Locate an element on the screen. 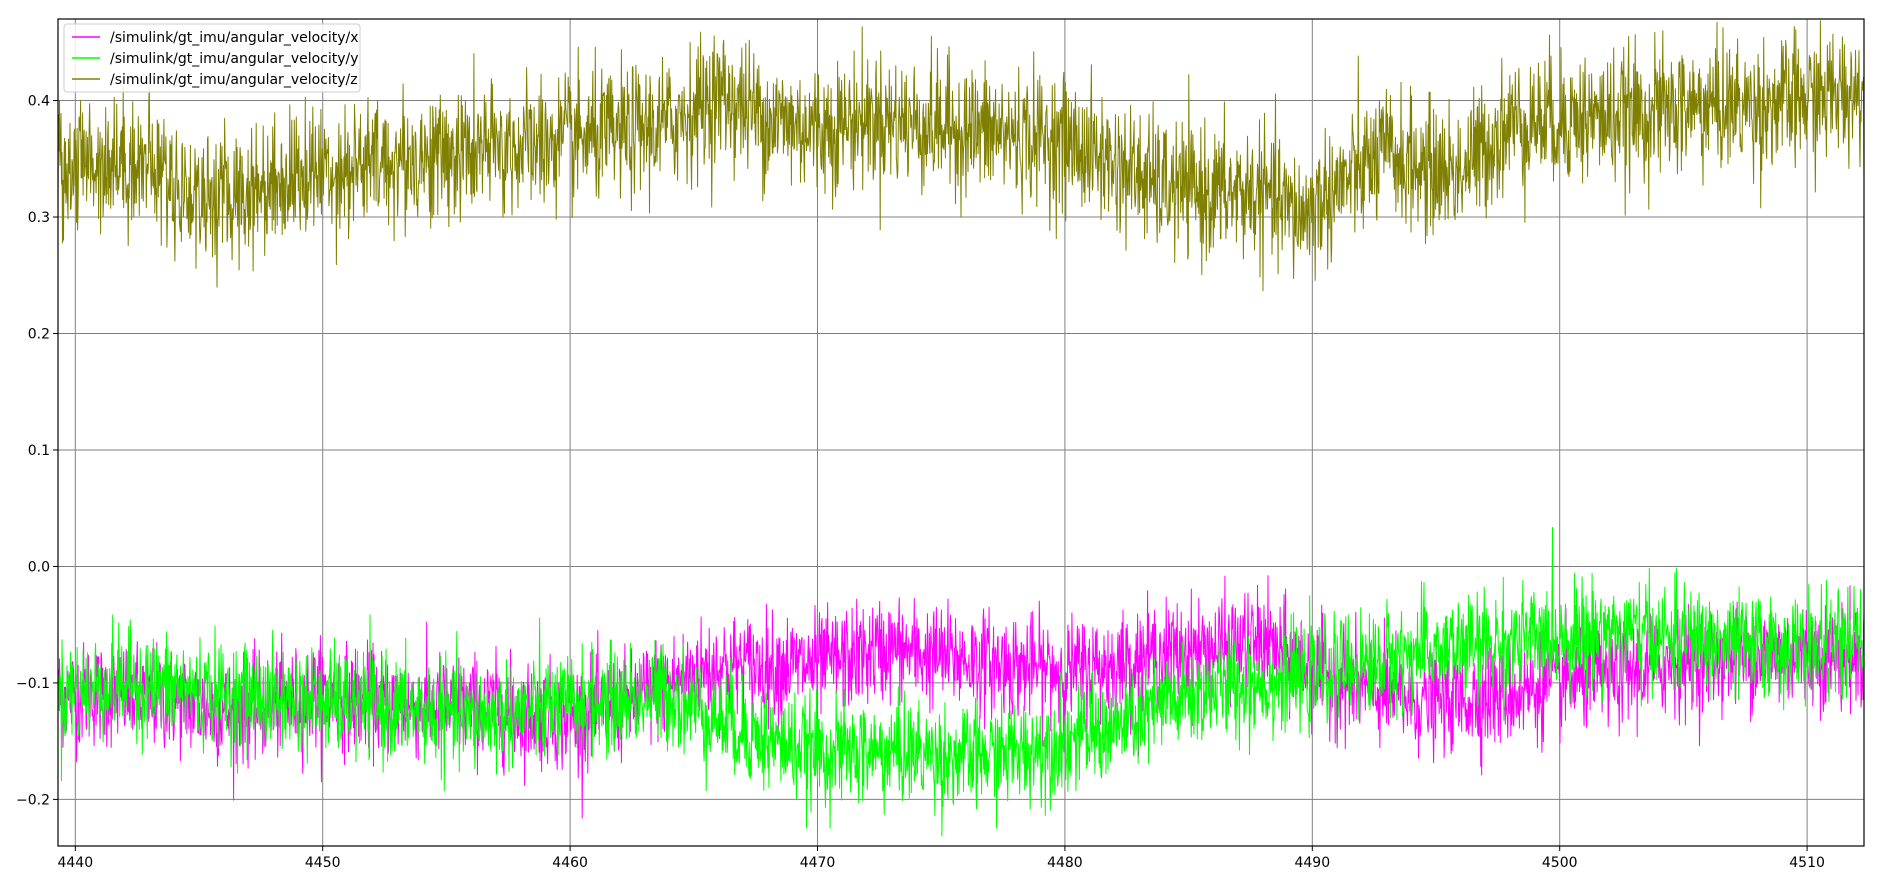 The height and width of the screenshot is (888, 1882). x-tick-label: 4500 is located at coordinates (1560, 863).